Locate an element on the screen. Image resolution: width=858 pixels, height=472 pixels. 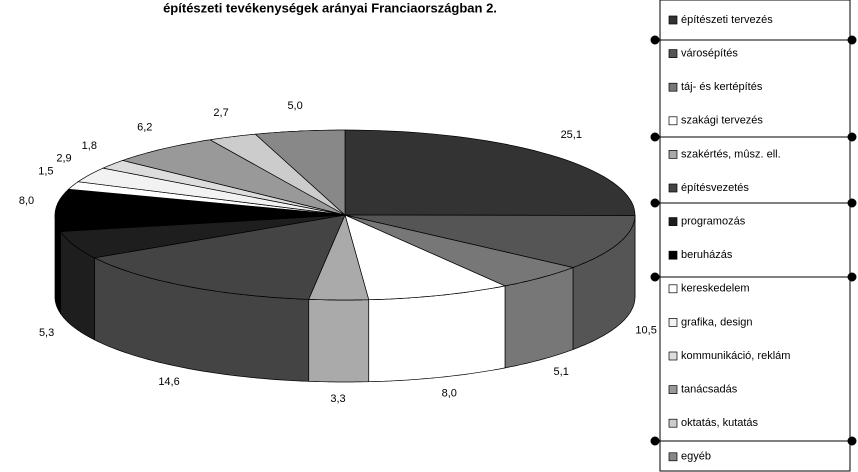
data-label: 2,9 is located at coordinates (63, 159).